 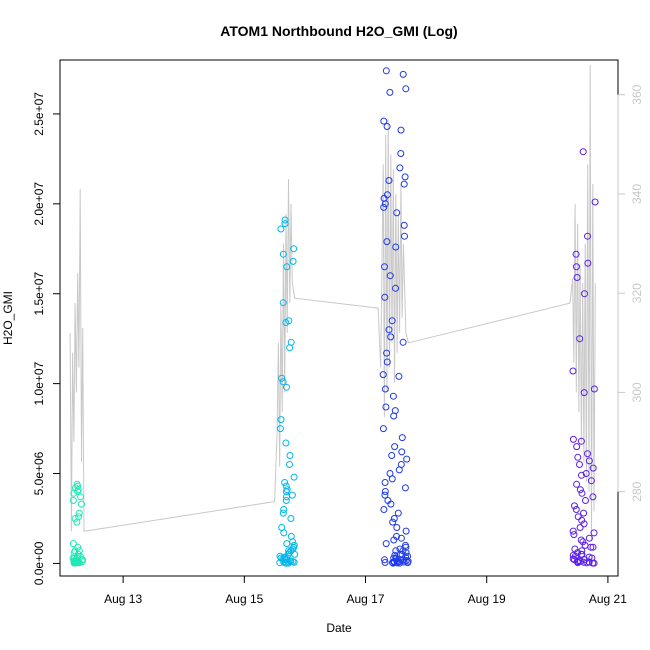 What do you see at coordinates (123, 599) in the screenshot?
I see `x-tick-label: Aug 13` at bounding box center [123, 599].